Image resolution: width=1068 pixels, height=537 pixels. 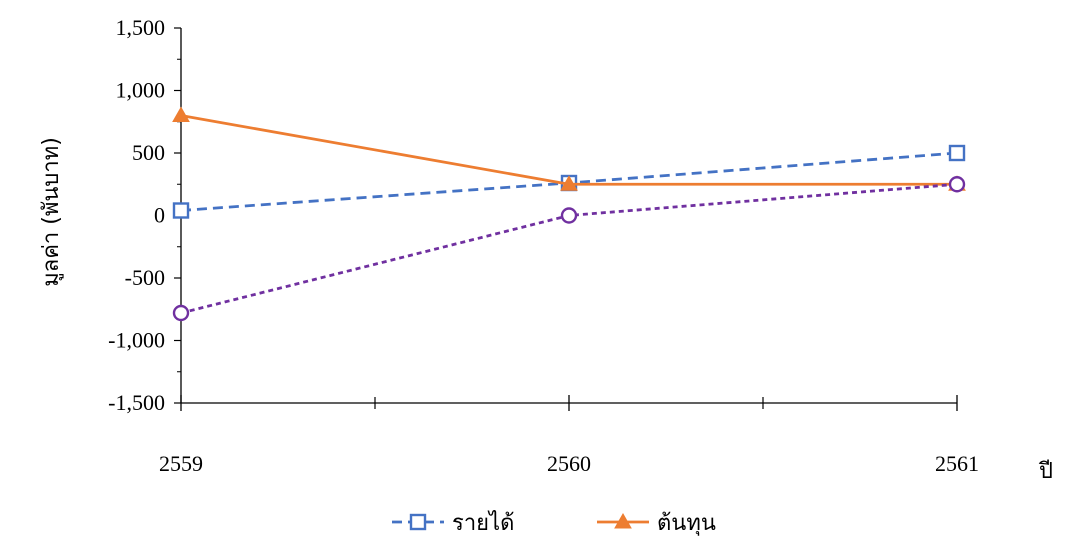 I want to click on legend-label: รายได้, so click(x=483, y=523).